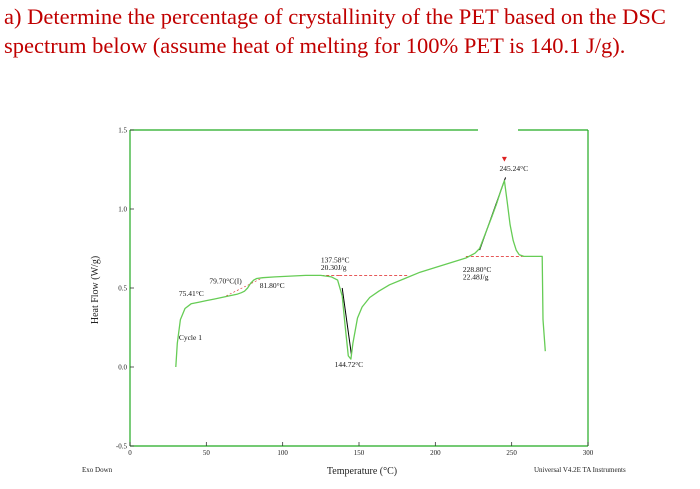 The height and width of the screenshot is (489, 700). What do you see at coordinates (122, 210) in the screenshot?
I see `y-tick-label: 1.0` at bounding box center [122, 210].